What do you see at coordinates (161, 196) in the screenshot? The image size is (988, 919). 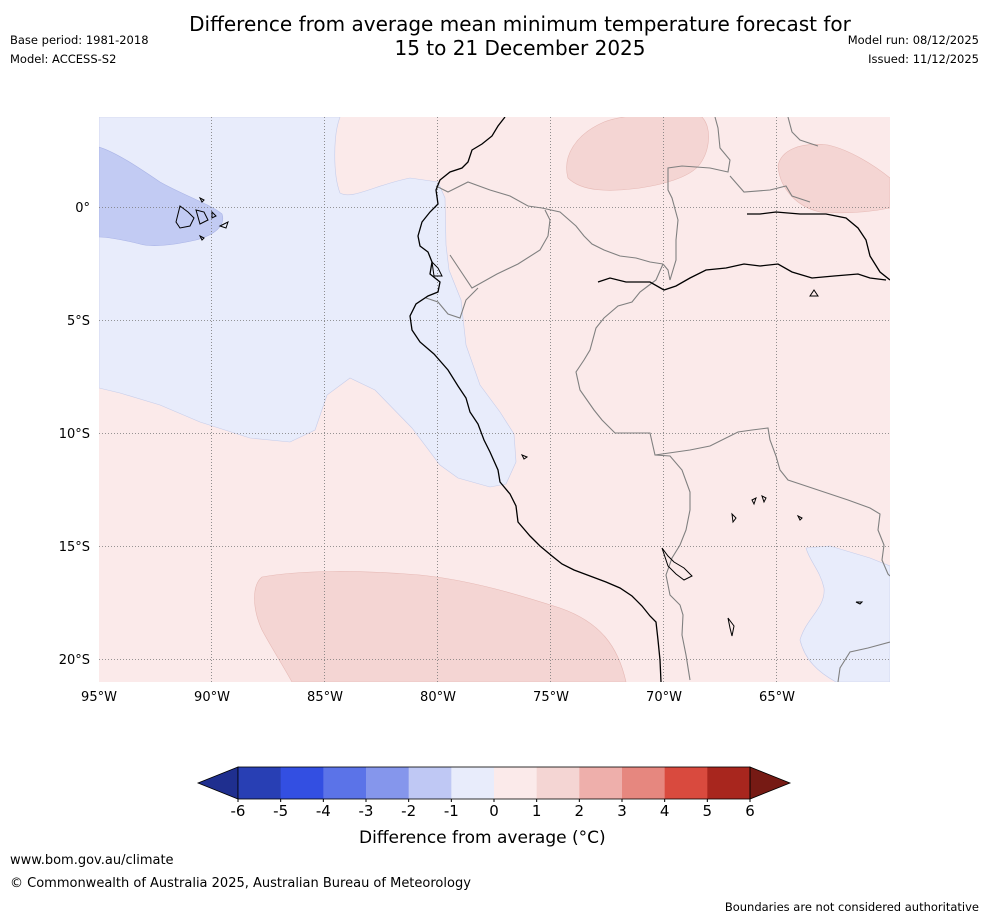 I see `cool-anomaly-region-galapagos` at bounding box center [161, 196].